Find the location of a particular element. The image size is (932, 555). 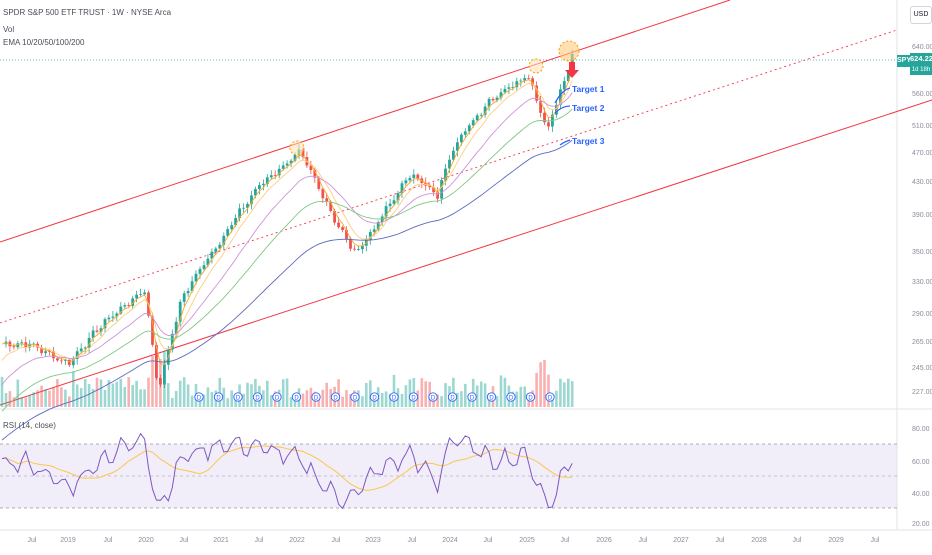

ema-legend: EMA 10/20/50/100/200 is located at coordinates (44, 42).